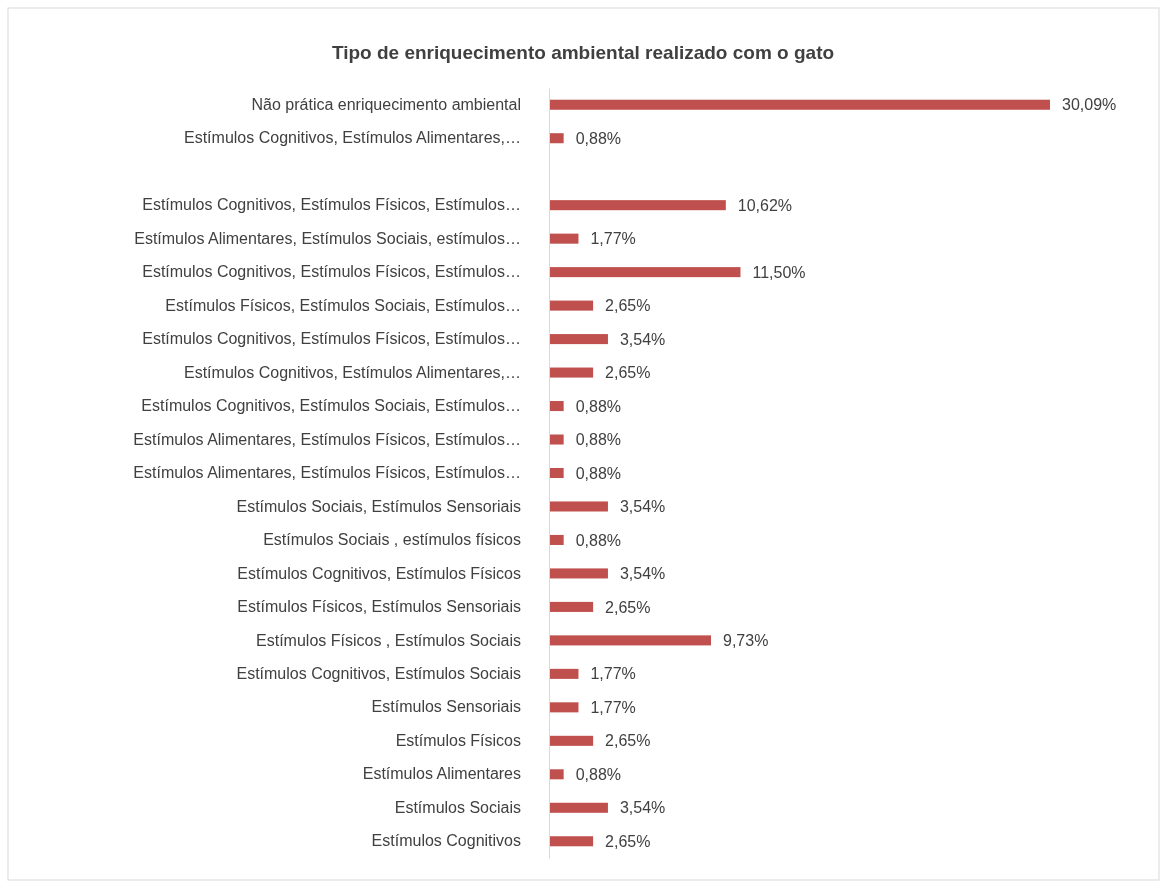 The image size is (1167, 888). What do you see at coordinates (779, 272) in the screenshot?
I see `data-label: 11,50%` at bounding box center [779, 272].